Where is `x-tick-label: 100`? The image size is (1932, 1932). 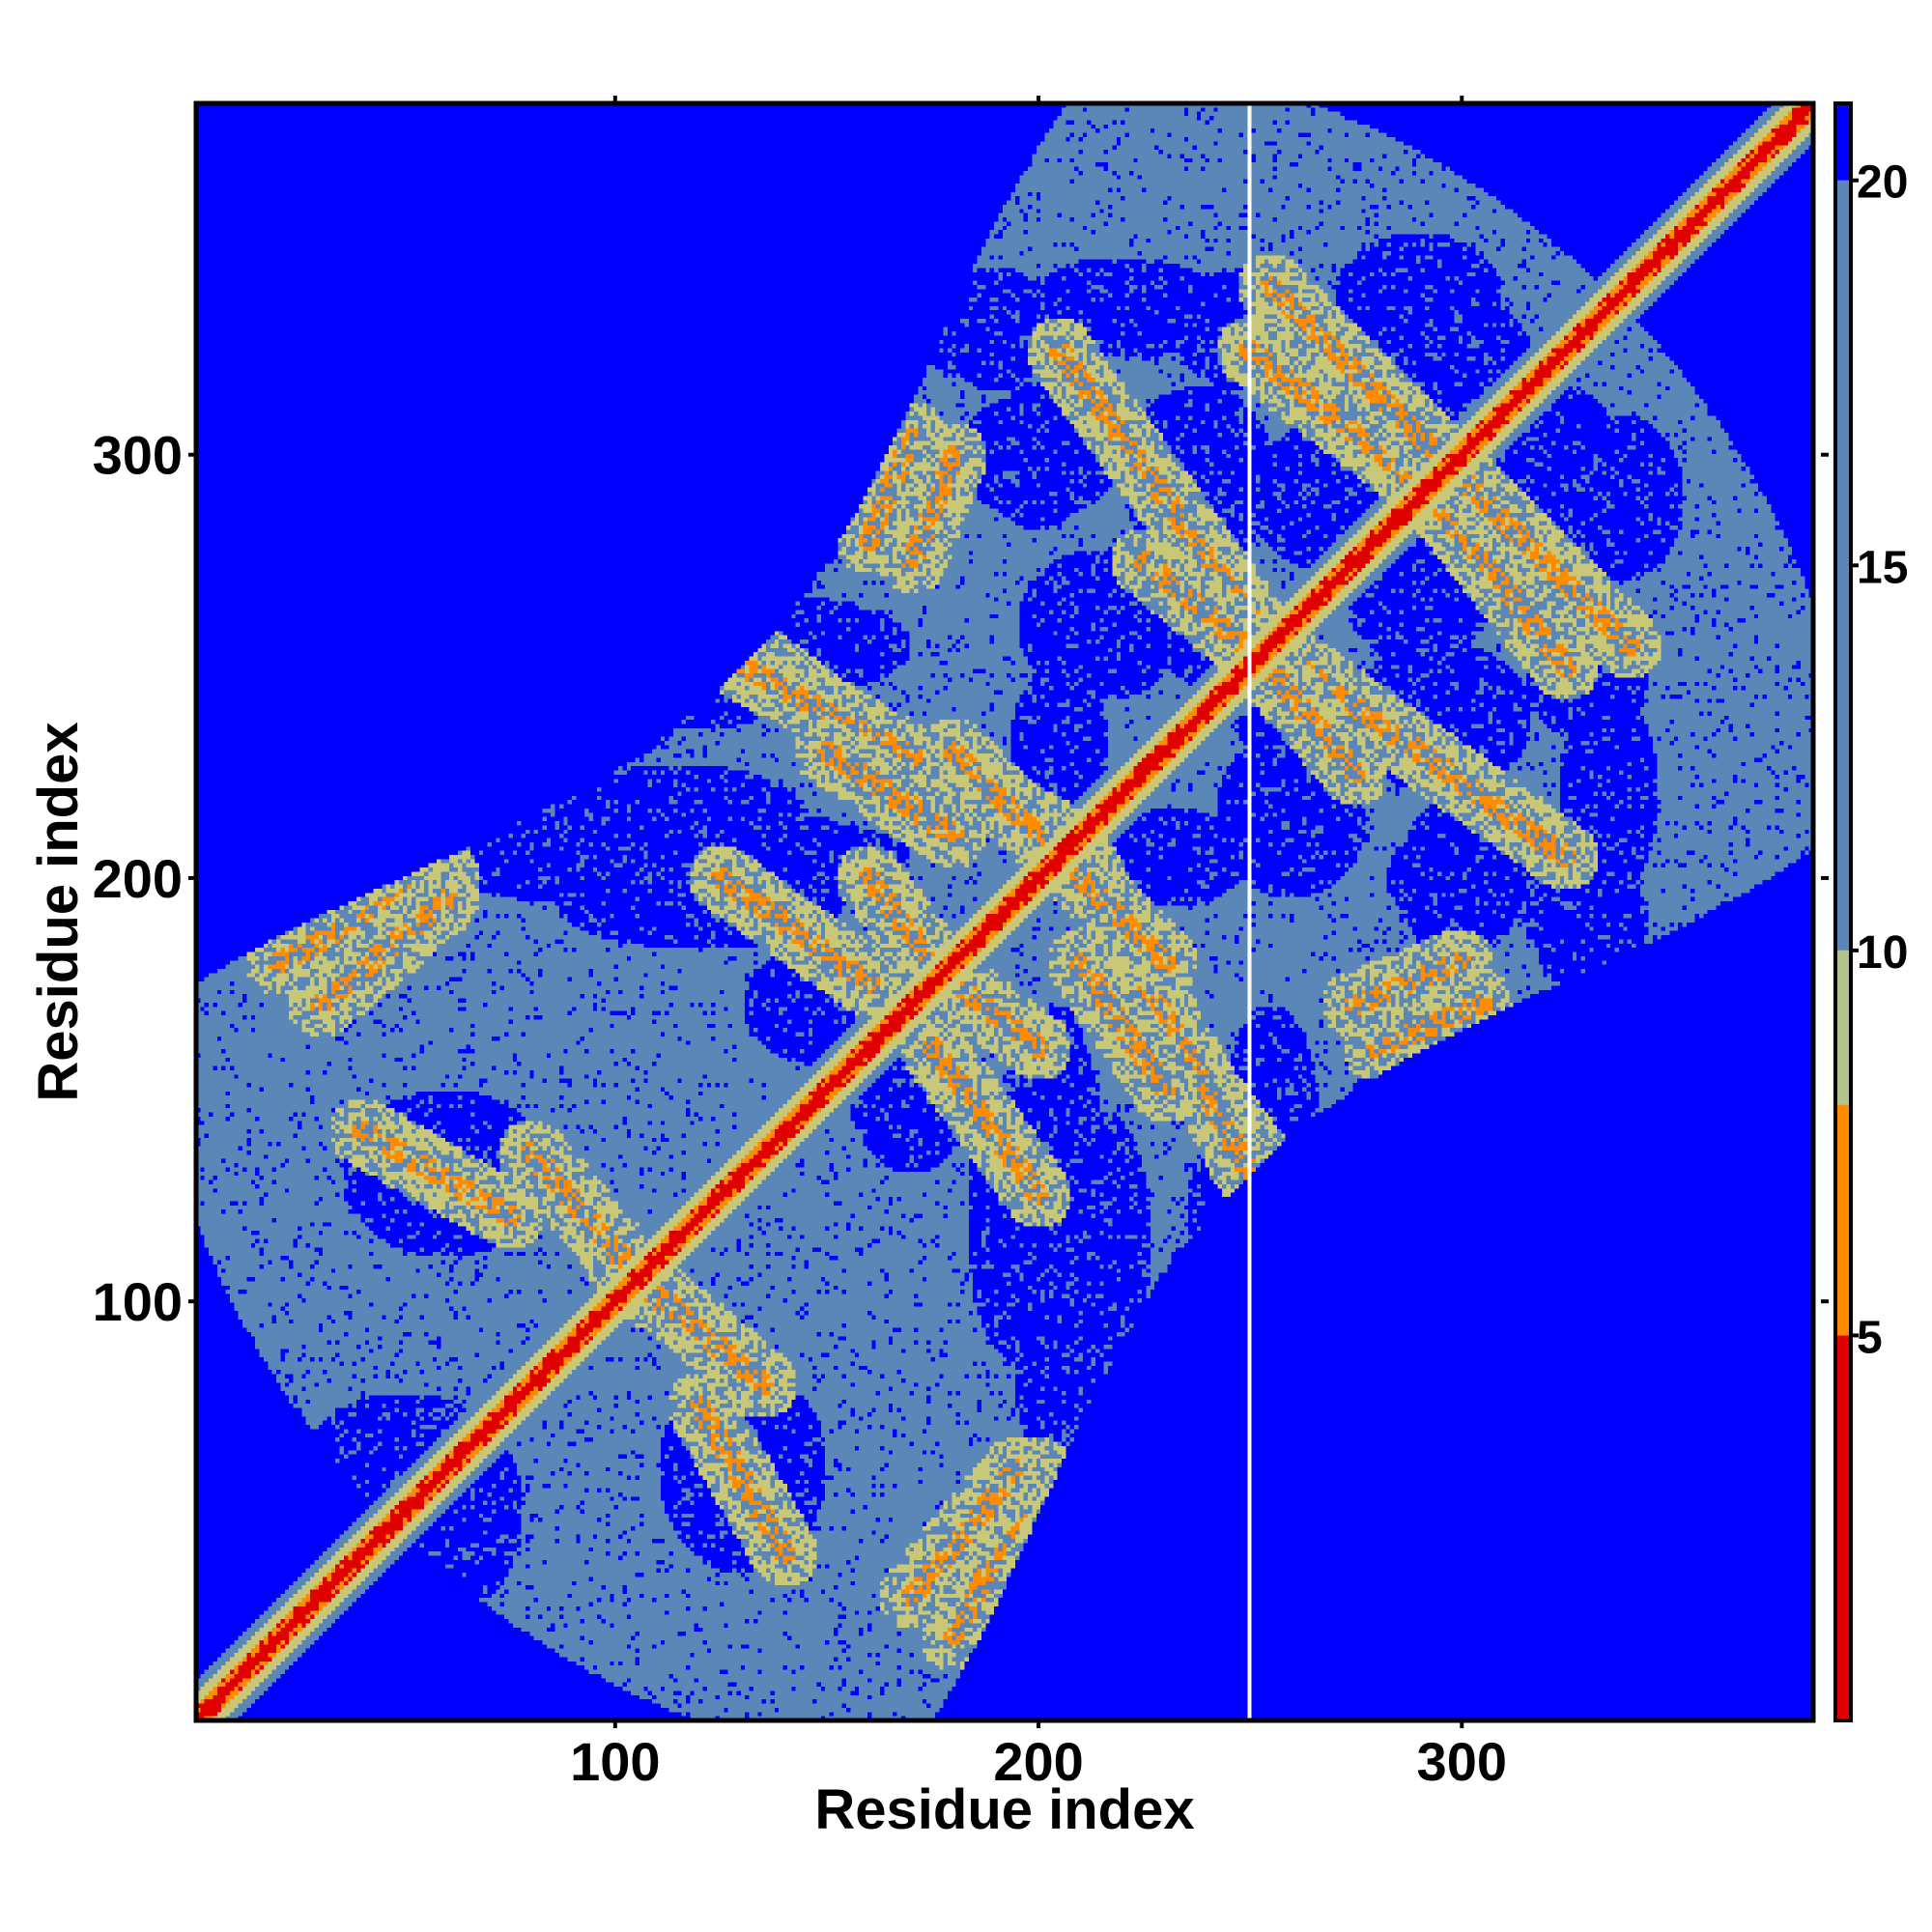
x-tick-label: 100 is located at coordinates (615, 1761).